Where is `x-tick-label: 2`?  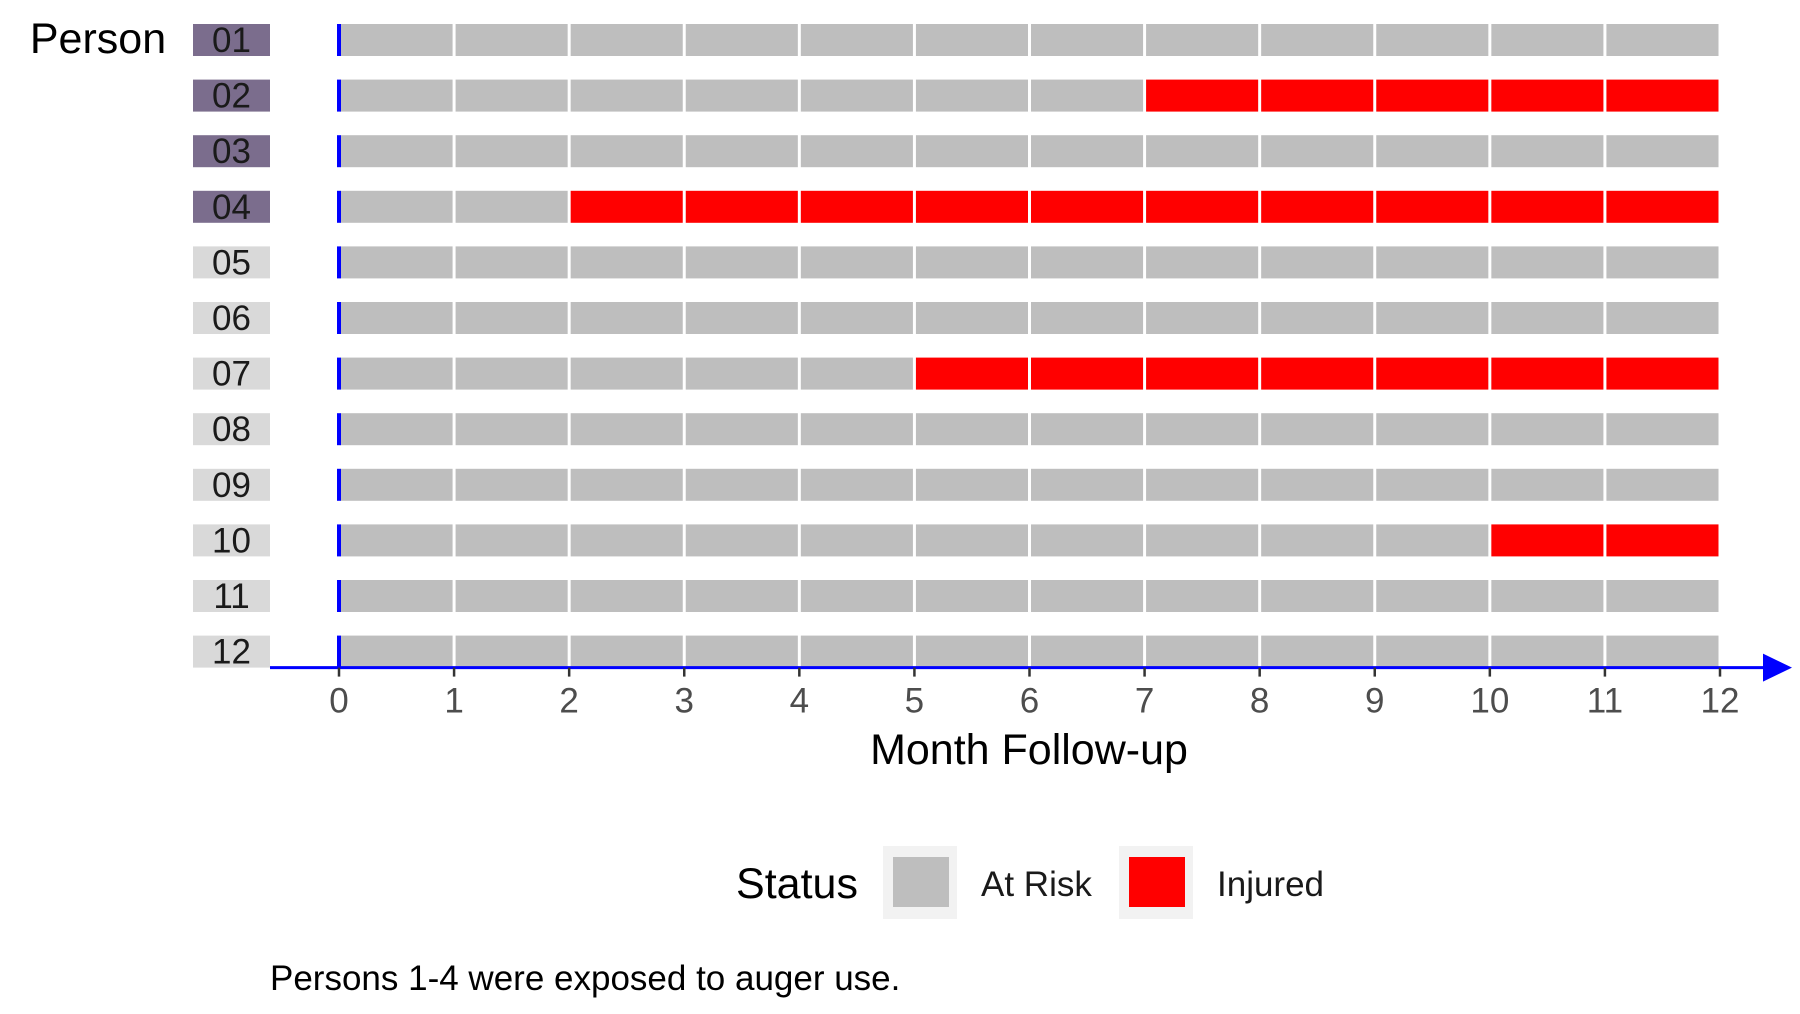
x-tick-label: 2 is located at coordinates (568, 701).